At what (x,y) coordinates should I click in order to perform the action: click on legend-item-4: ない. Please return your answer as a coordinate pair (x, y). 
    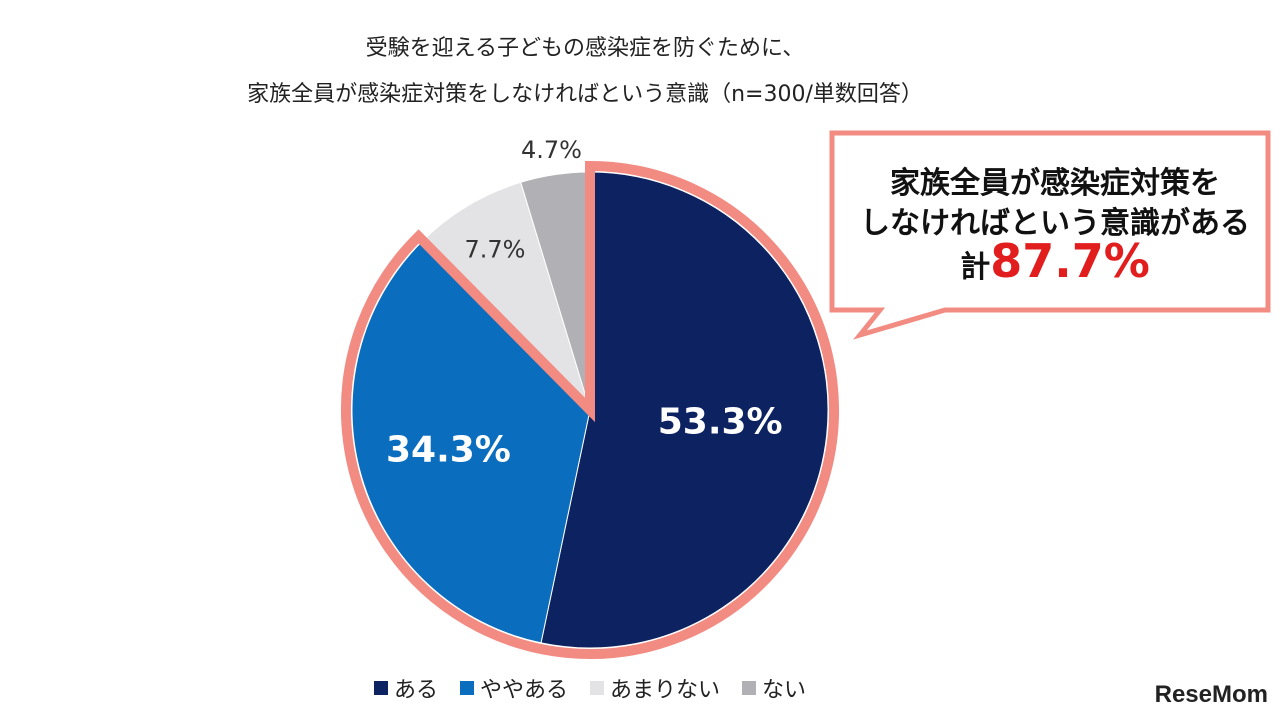
    Looking at the image, I should click on (774, 688).